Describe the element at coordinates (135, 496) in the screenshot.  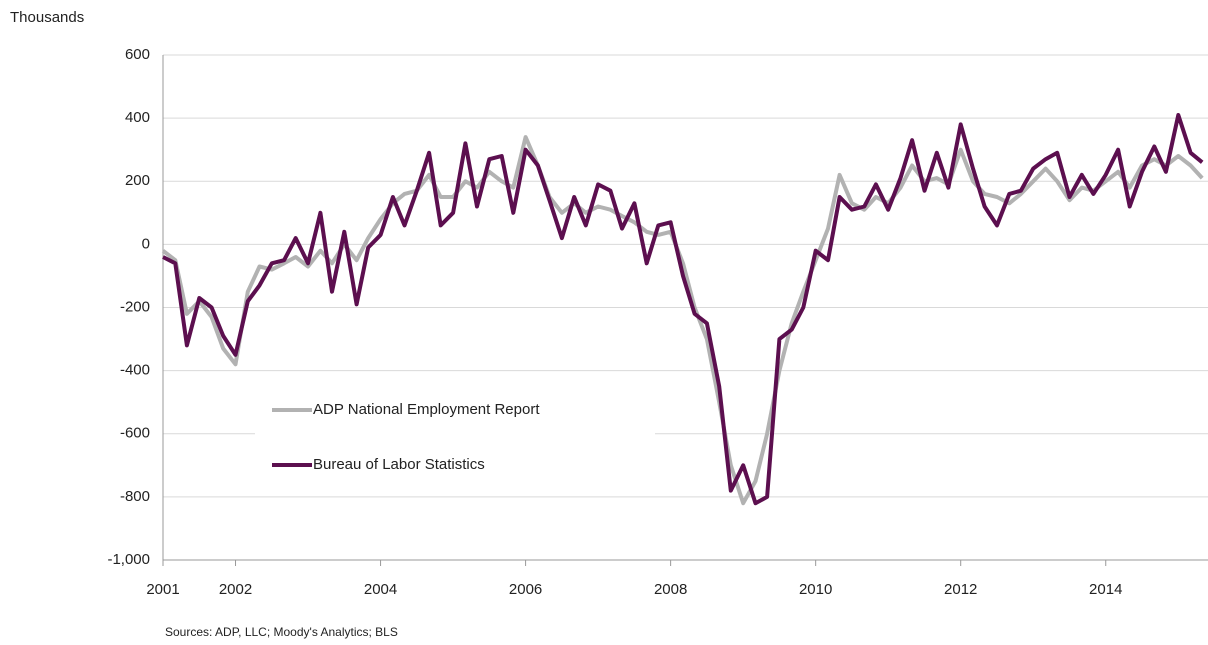
I see `y-tick-label: -800` at that location.